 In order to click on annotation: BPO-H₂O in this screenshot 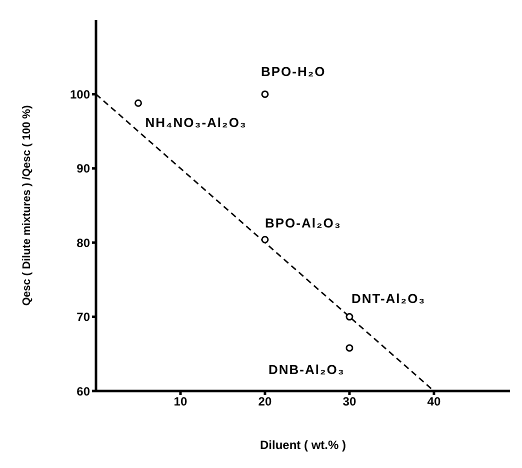, I will do `click(293, 72)`.